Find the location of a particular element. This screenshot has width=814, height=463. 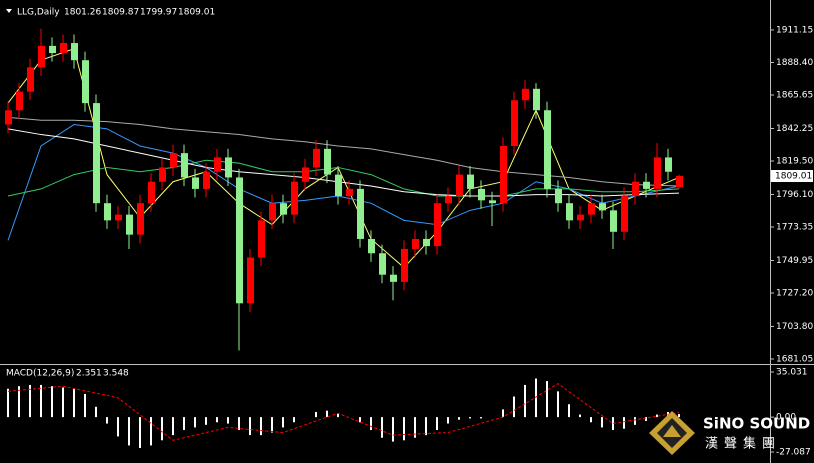

menu-arrow is located at coordinates (9, 11).